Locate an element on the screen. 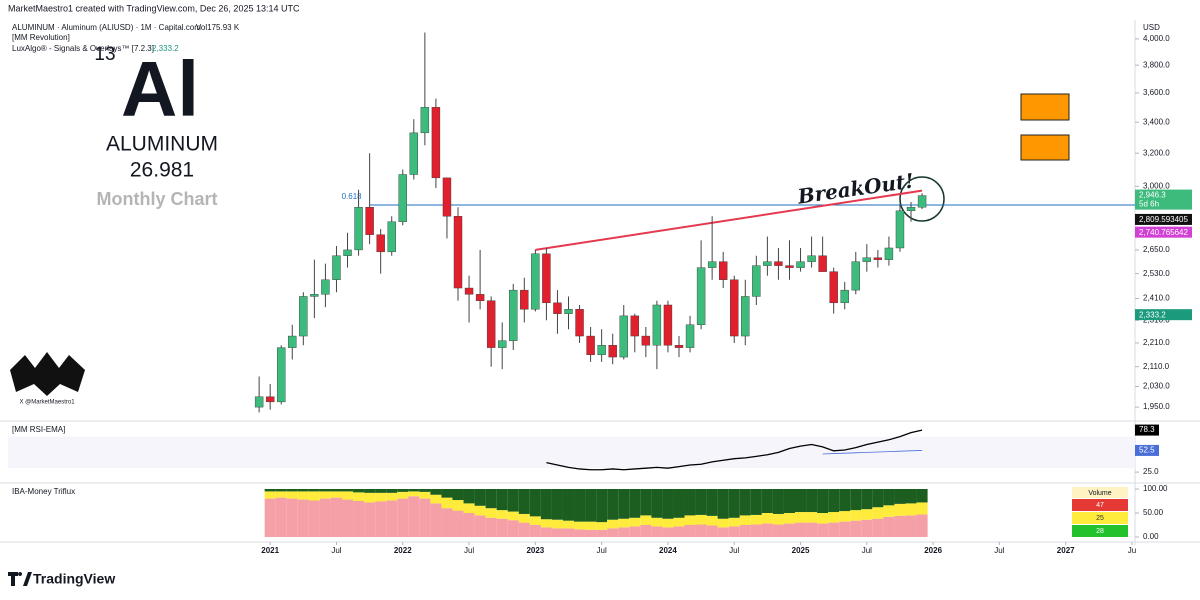 Image resolution: width=1200 pixels, height=600 pixels. price-countdown: 5d 6h is located at coordinates (1149, 204).